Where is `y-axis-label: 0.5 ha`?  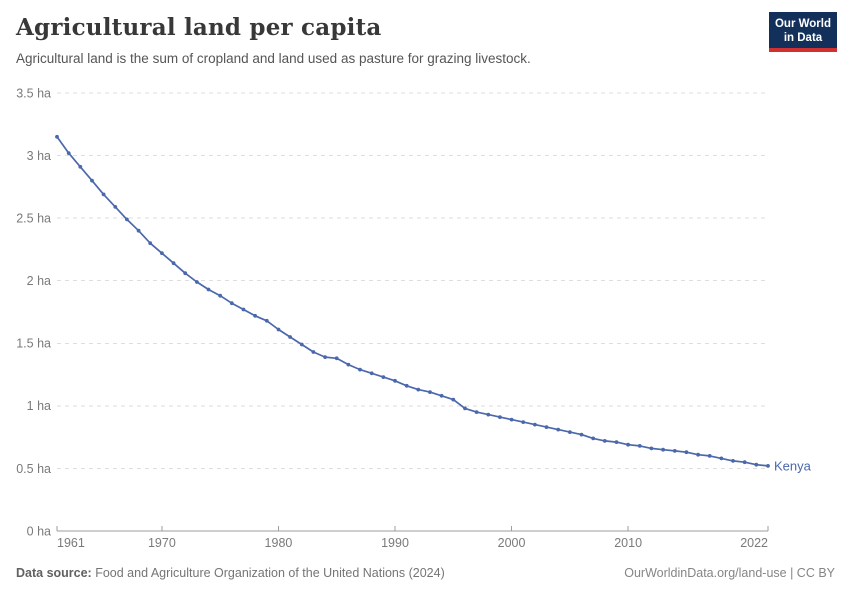
y-axis-label: 0.5 ha is located at coordinates (33, 469).